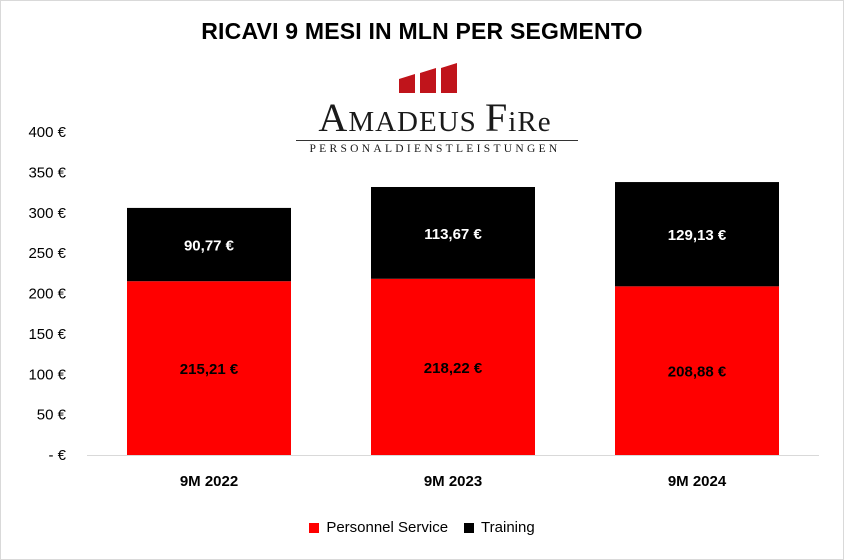 This screenshot has height=560, width=844. What do you see at coordinates (387, 527) in the screenshot?
I see `legend-label: Personnel Service` at bounding box center [387, 527].